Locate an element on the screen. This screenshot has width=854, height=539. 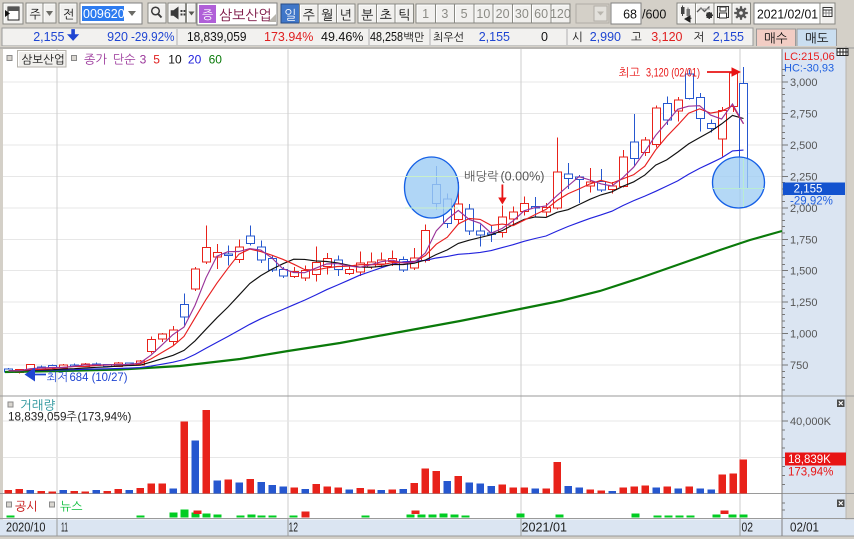
svg-text: 2,990 is located at coordinates (605, 37).